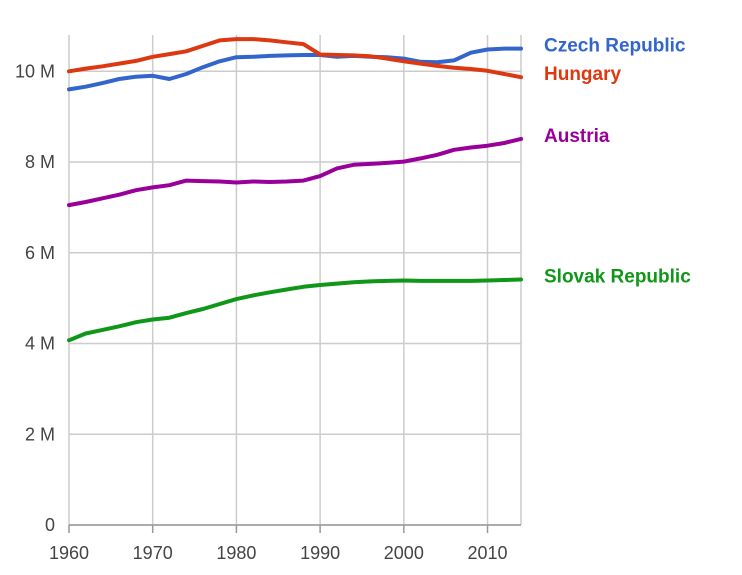  I want to click on legend-label-czech-republic: Czech Republic, so click(615, 46).